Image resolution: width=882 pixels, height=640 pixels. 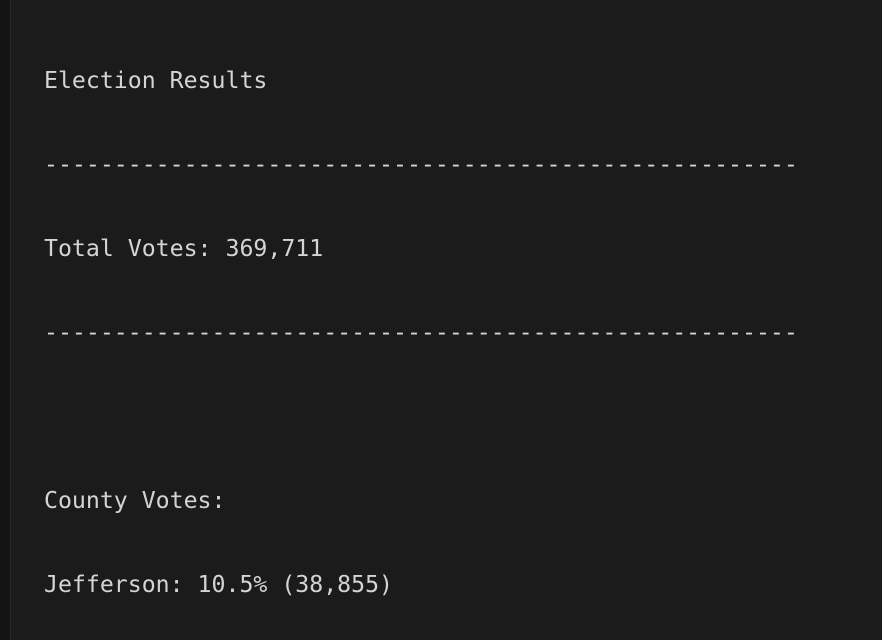 What do you see at coordinates (5, 320) in the screenshot?
I see `panel-edge` at bounding box center [5, 320].